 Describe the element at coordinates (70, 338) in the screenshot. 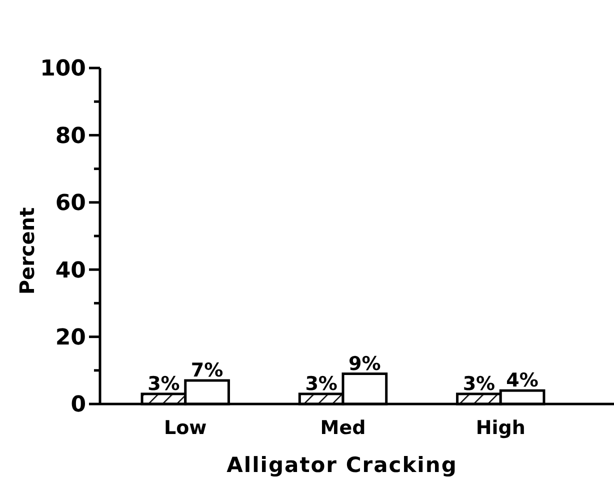

I see `y-tick-label: 20` at that location.